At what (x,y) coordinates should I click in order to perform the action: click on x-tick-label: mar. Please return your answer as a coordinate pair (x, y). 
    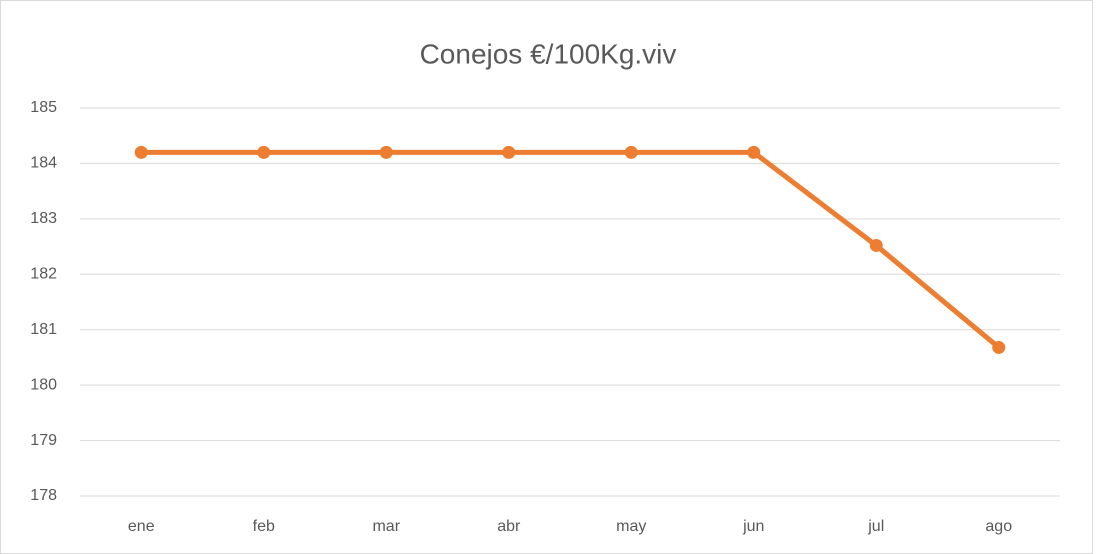
    Looking at the image, I should click on (386, 526).